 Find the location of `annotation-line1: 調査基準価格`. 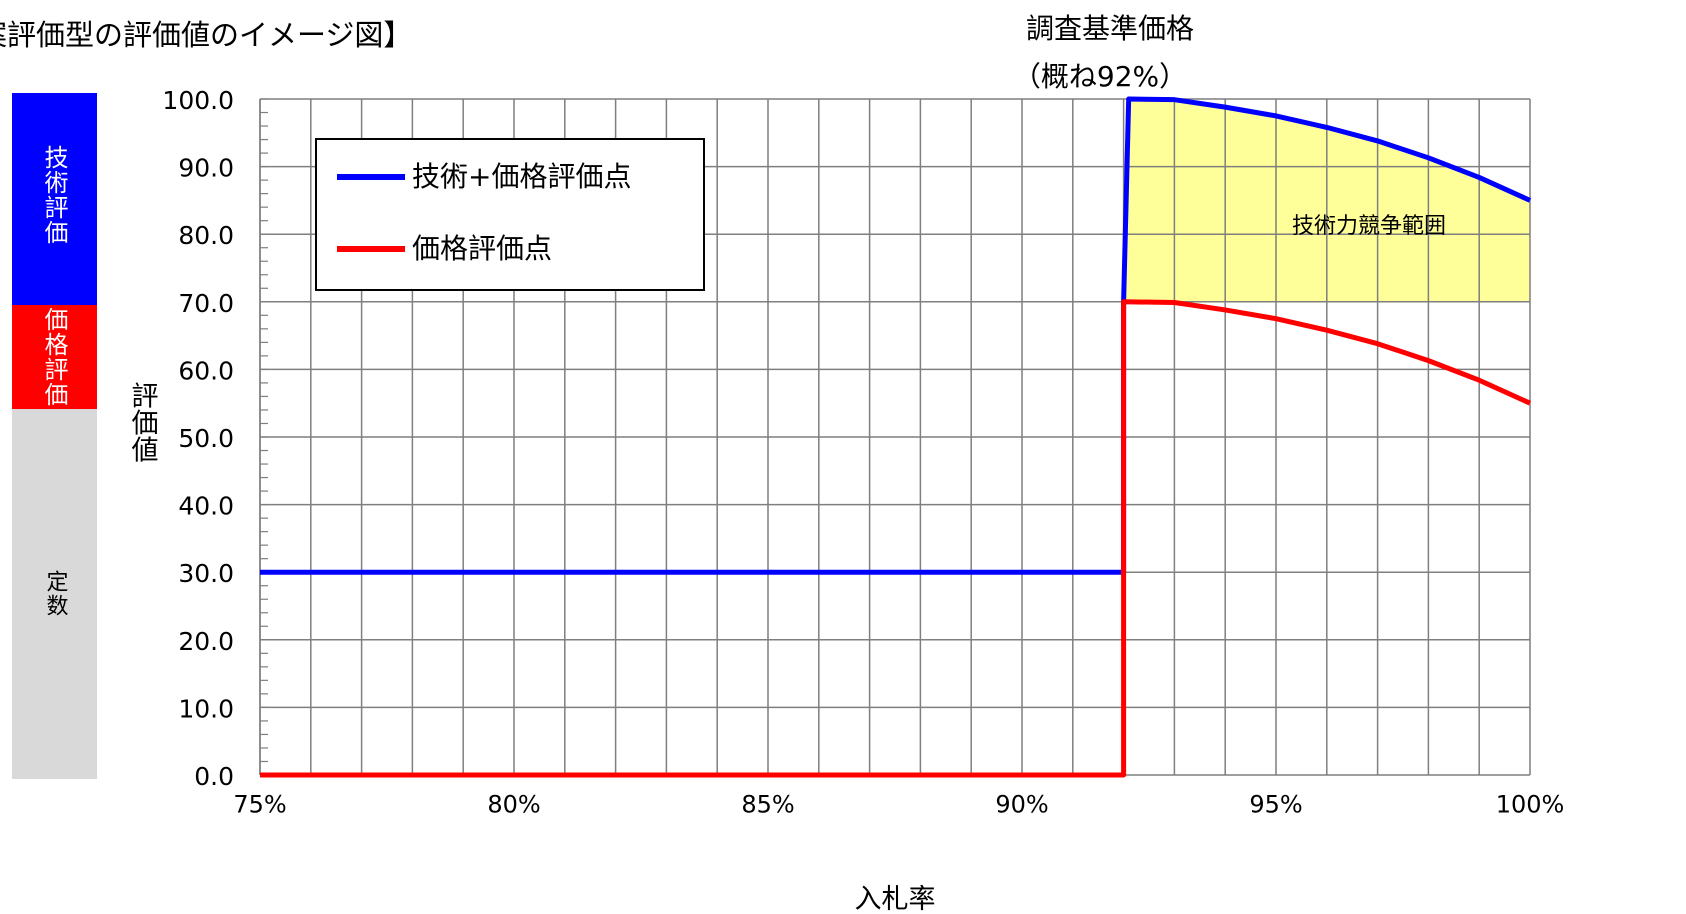

annotation-line1: 調査基準価格 is located at coordinates (1110, 28).